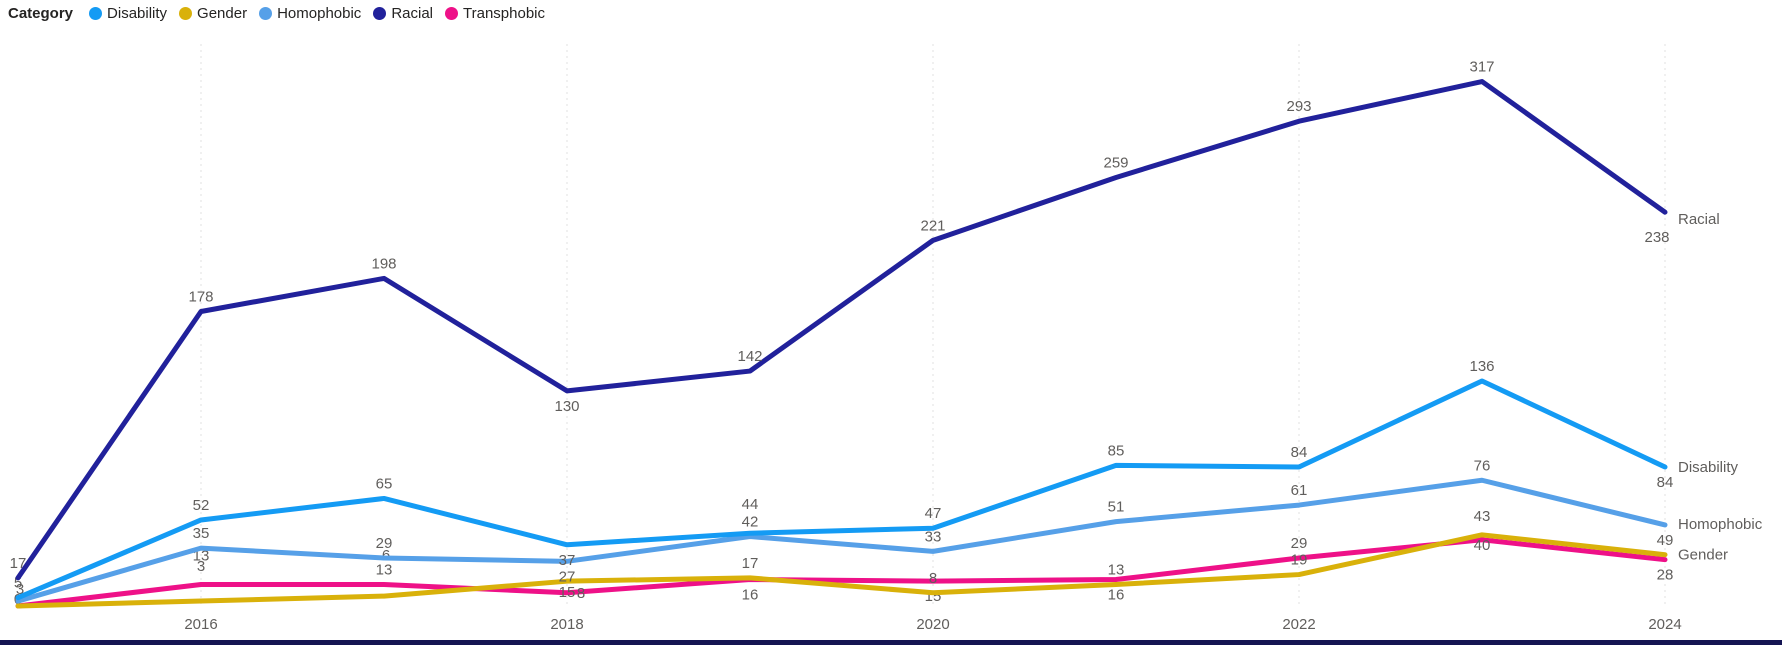 The height and width of the screenshot is (645, 1782). I want to click on legend-item-label: Transphobic, so click(504, 13).